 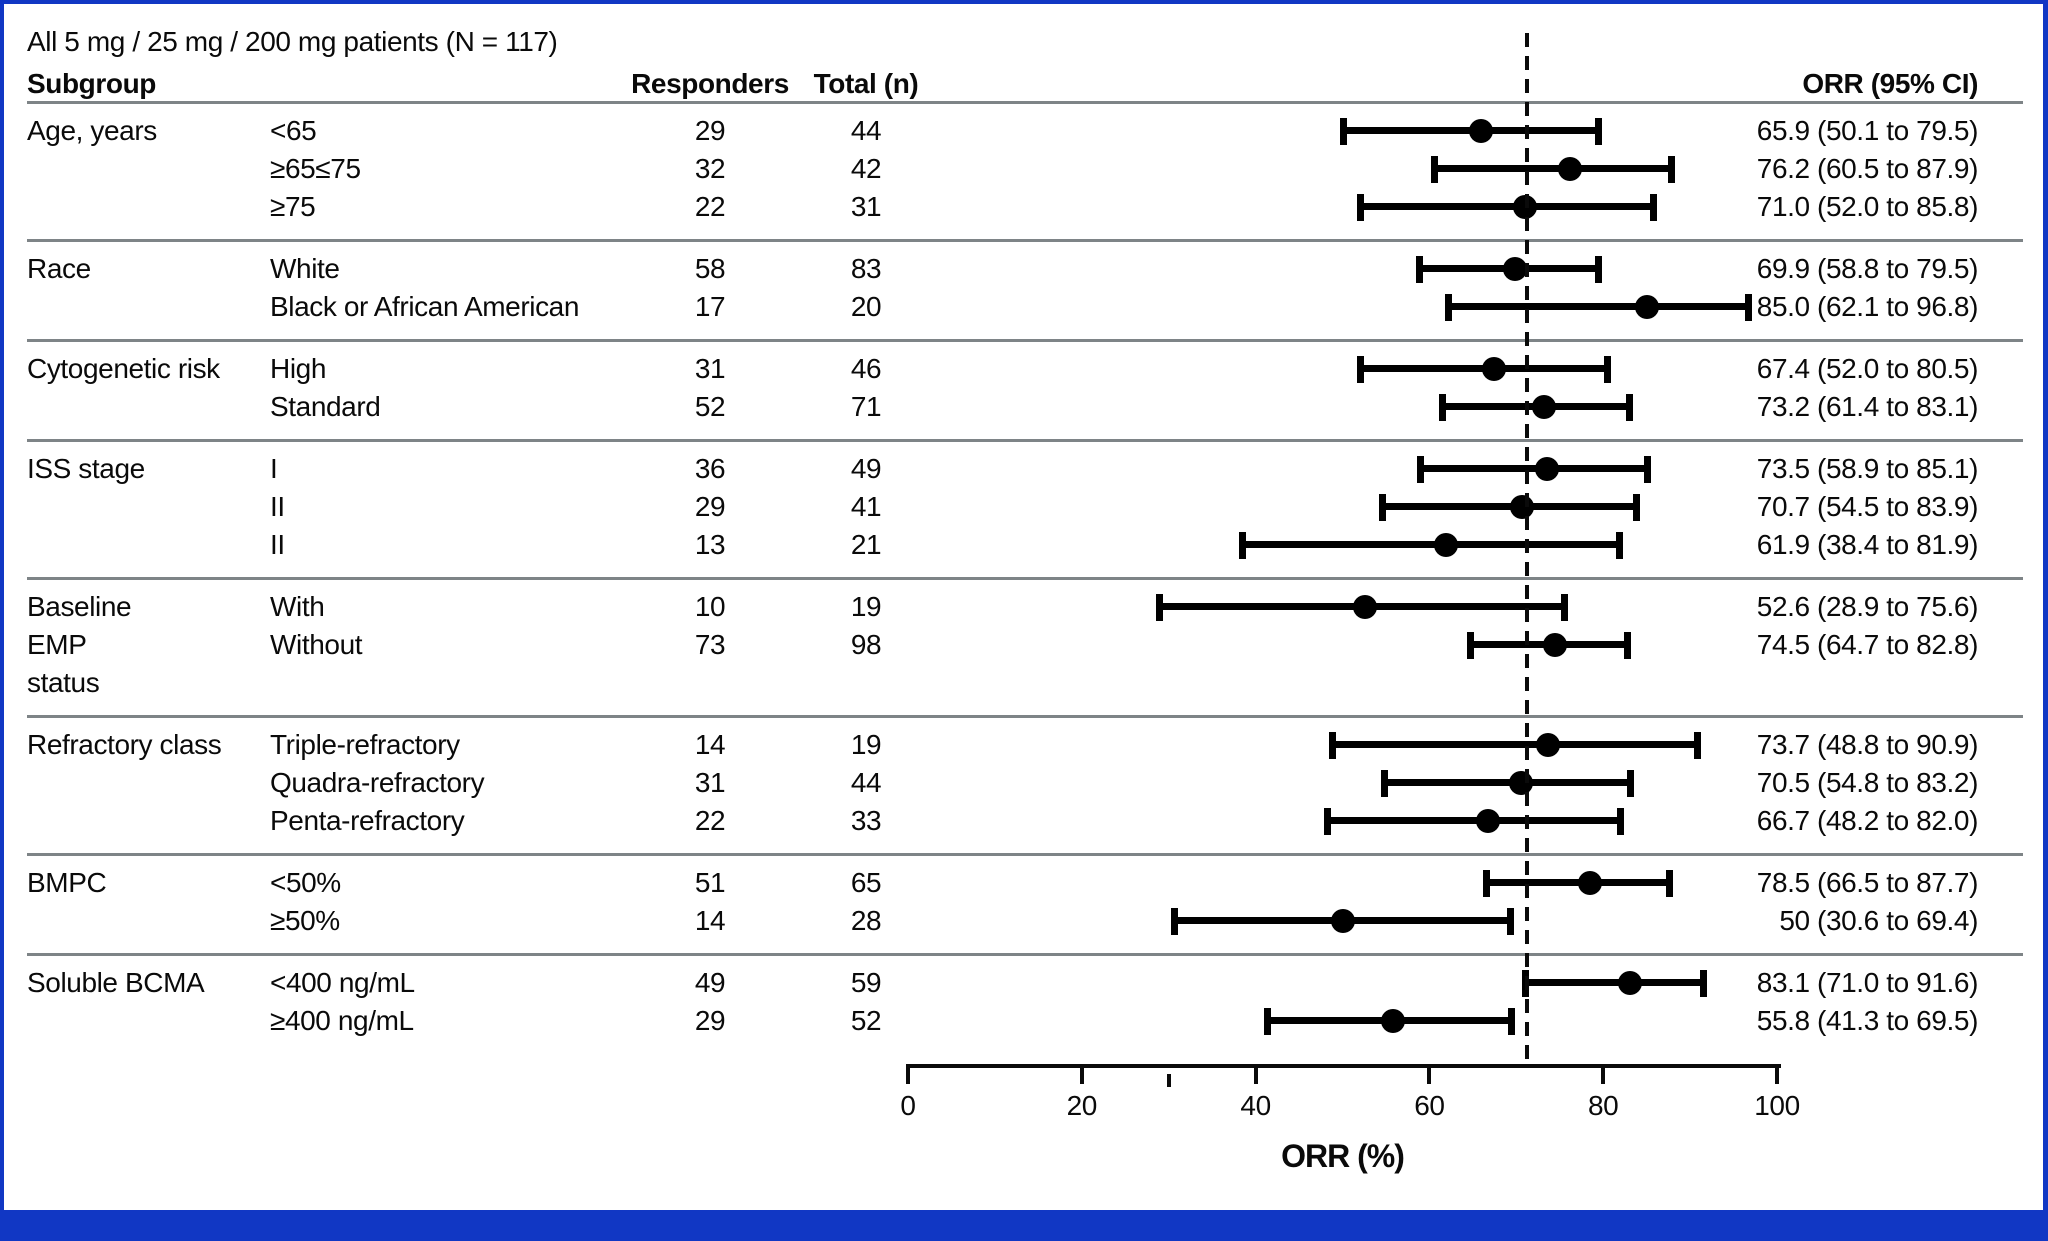 What do you see at coordinates (1024, 507) in the screenshot?
I see `table-row: II 29 41 70.7 (54.5 to 83.9)` at bounding box center [1024, 507].